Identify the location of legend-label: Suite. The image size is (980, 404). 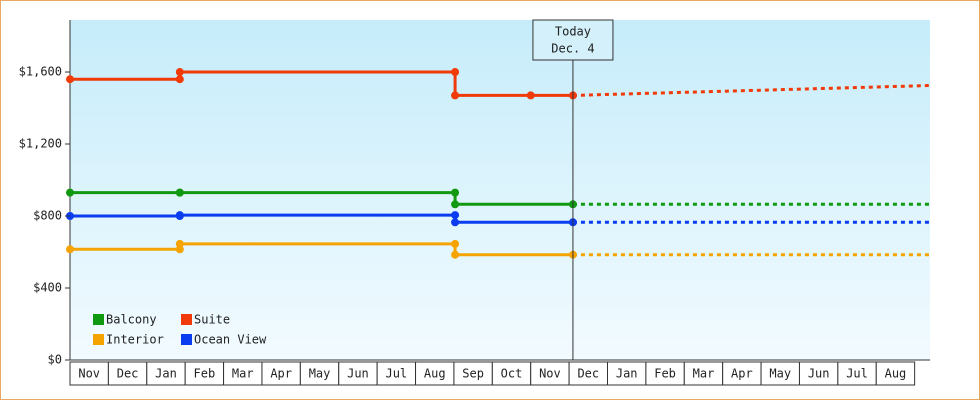
(212, 320).